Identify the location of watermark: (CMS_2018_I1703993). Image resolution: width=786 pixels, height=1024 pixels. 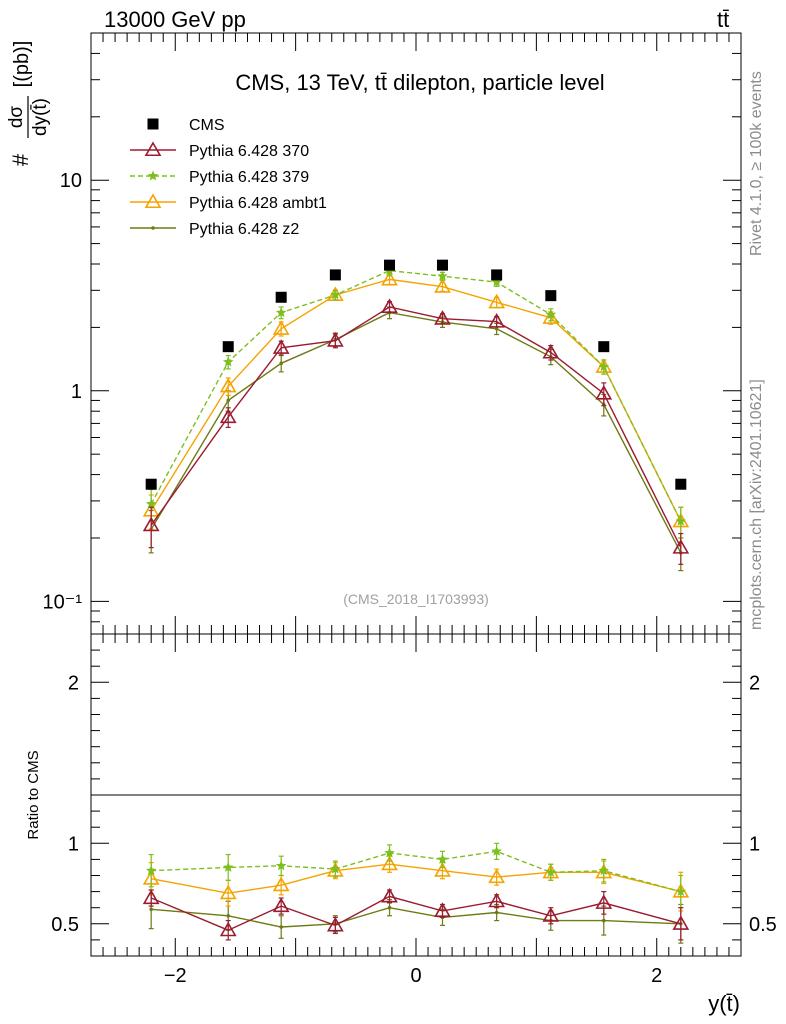
(416, 599).